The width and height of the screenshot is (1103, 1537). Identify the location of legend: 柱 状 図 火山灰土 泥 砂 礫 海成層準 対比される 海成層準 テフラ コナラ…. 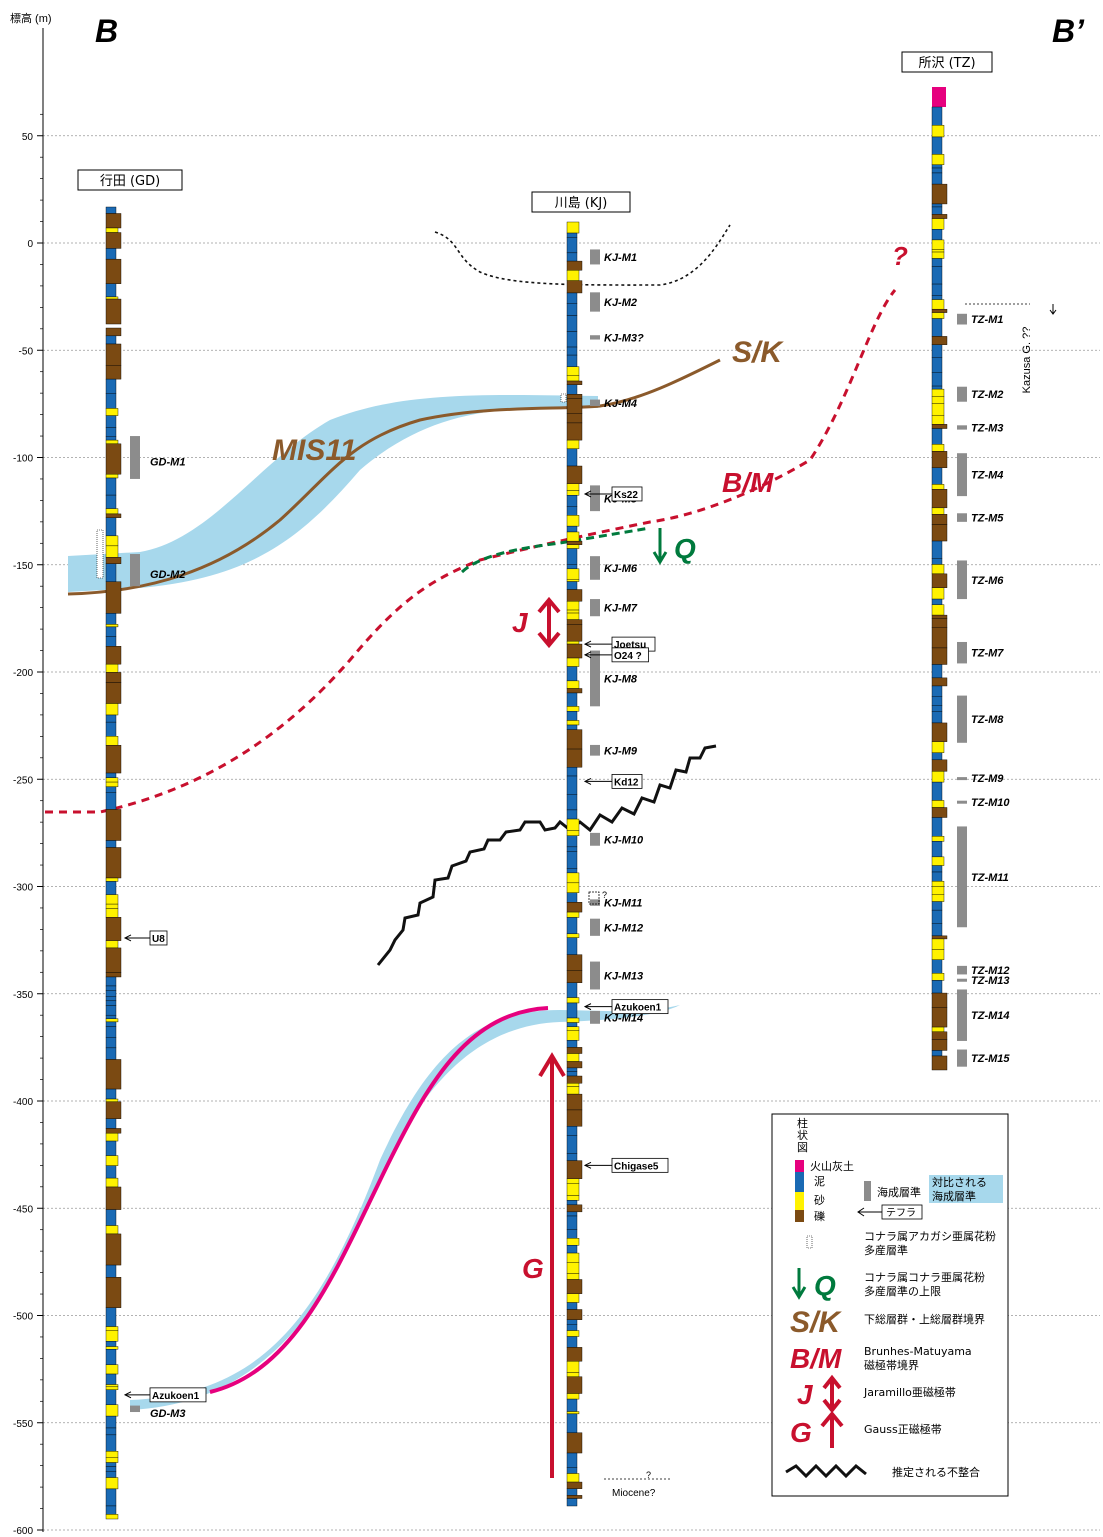
(890, 1305).